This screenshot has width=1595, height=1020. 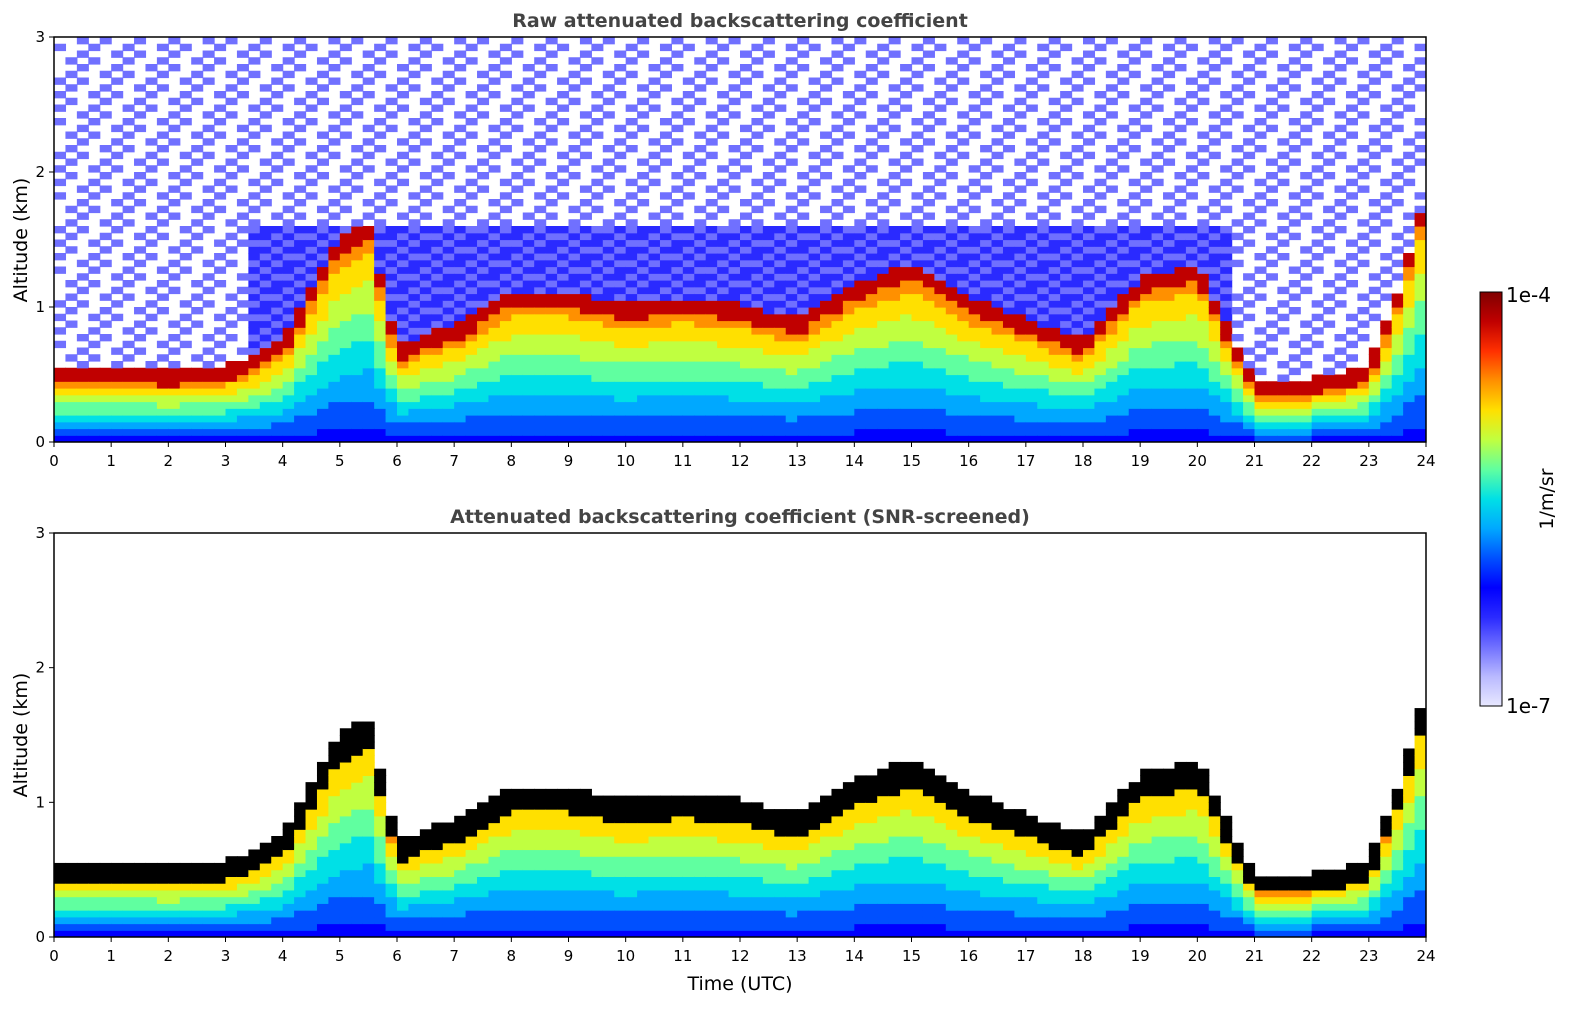 What do you see at coordinates (397, 461) in the screenshot?
I see `x-tick-label: 6` at bounding box center [397, 461].